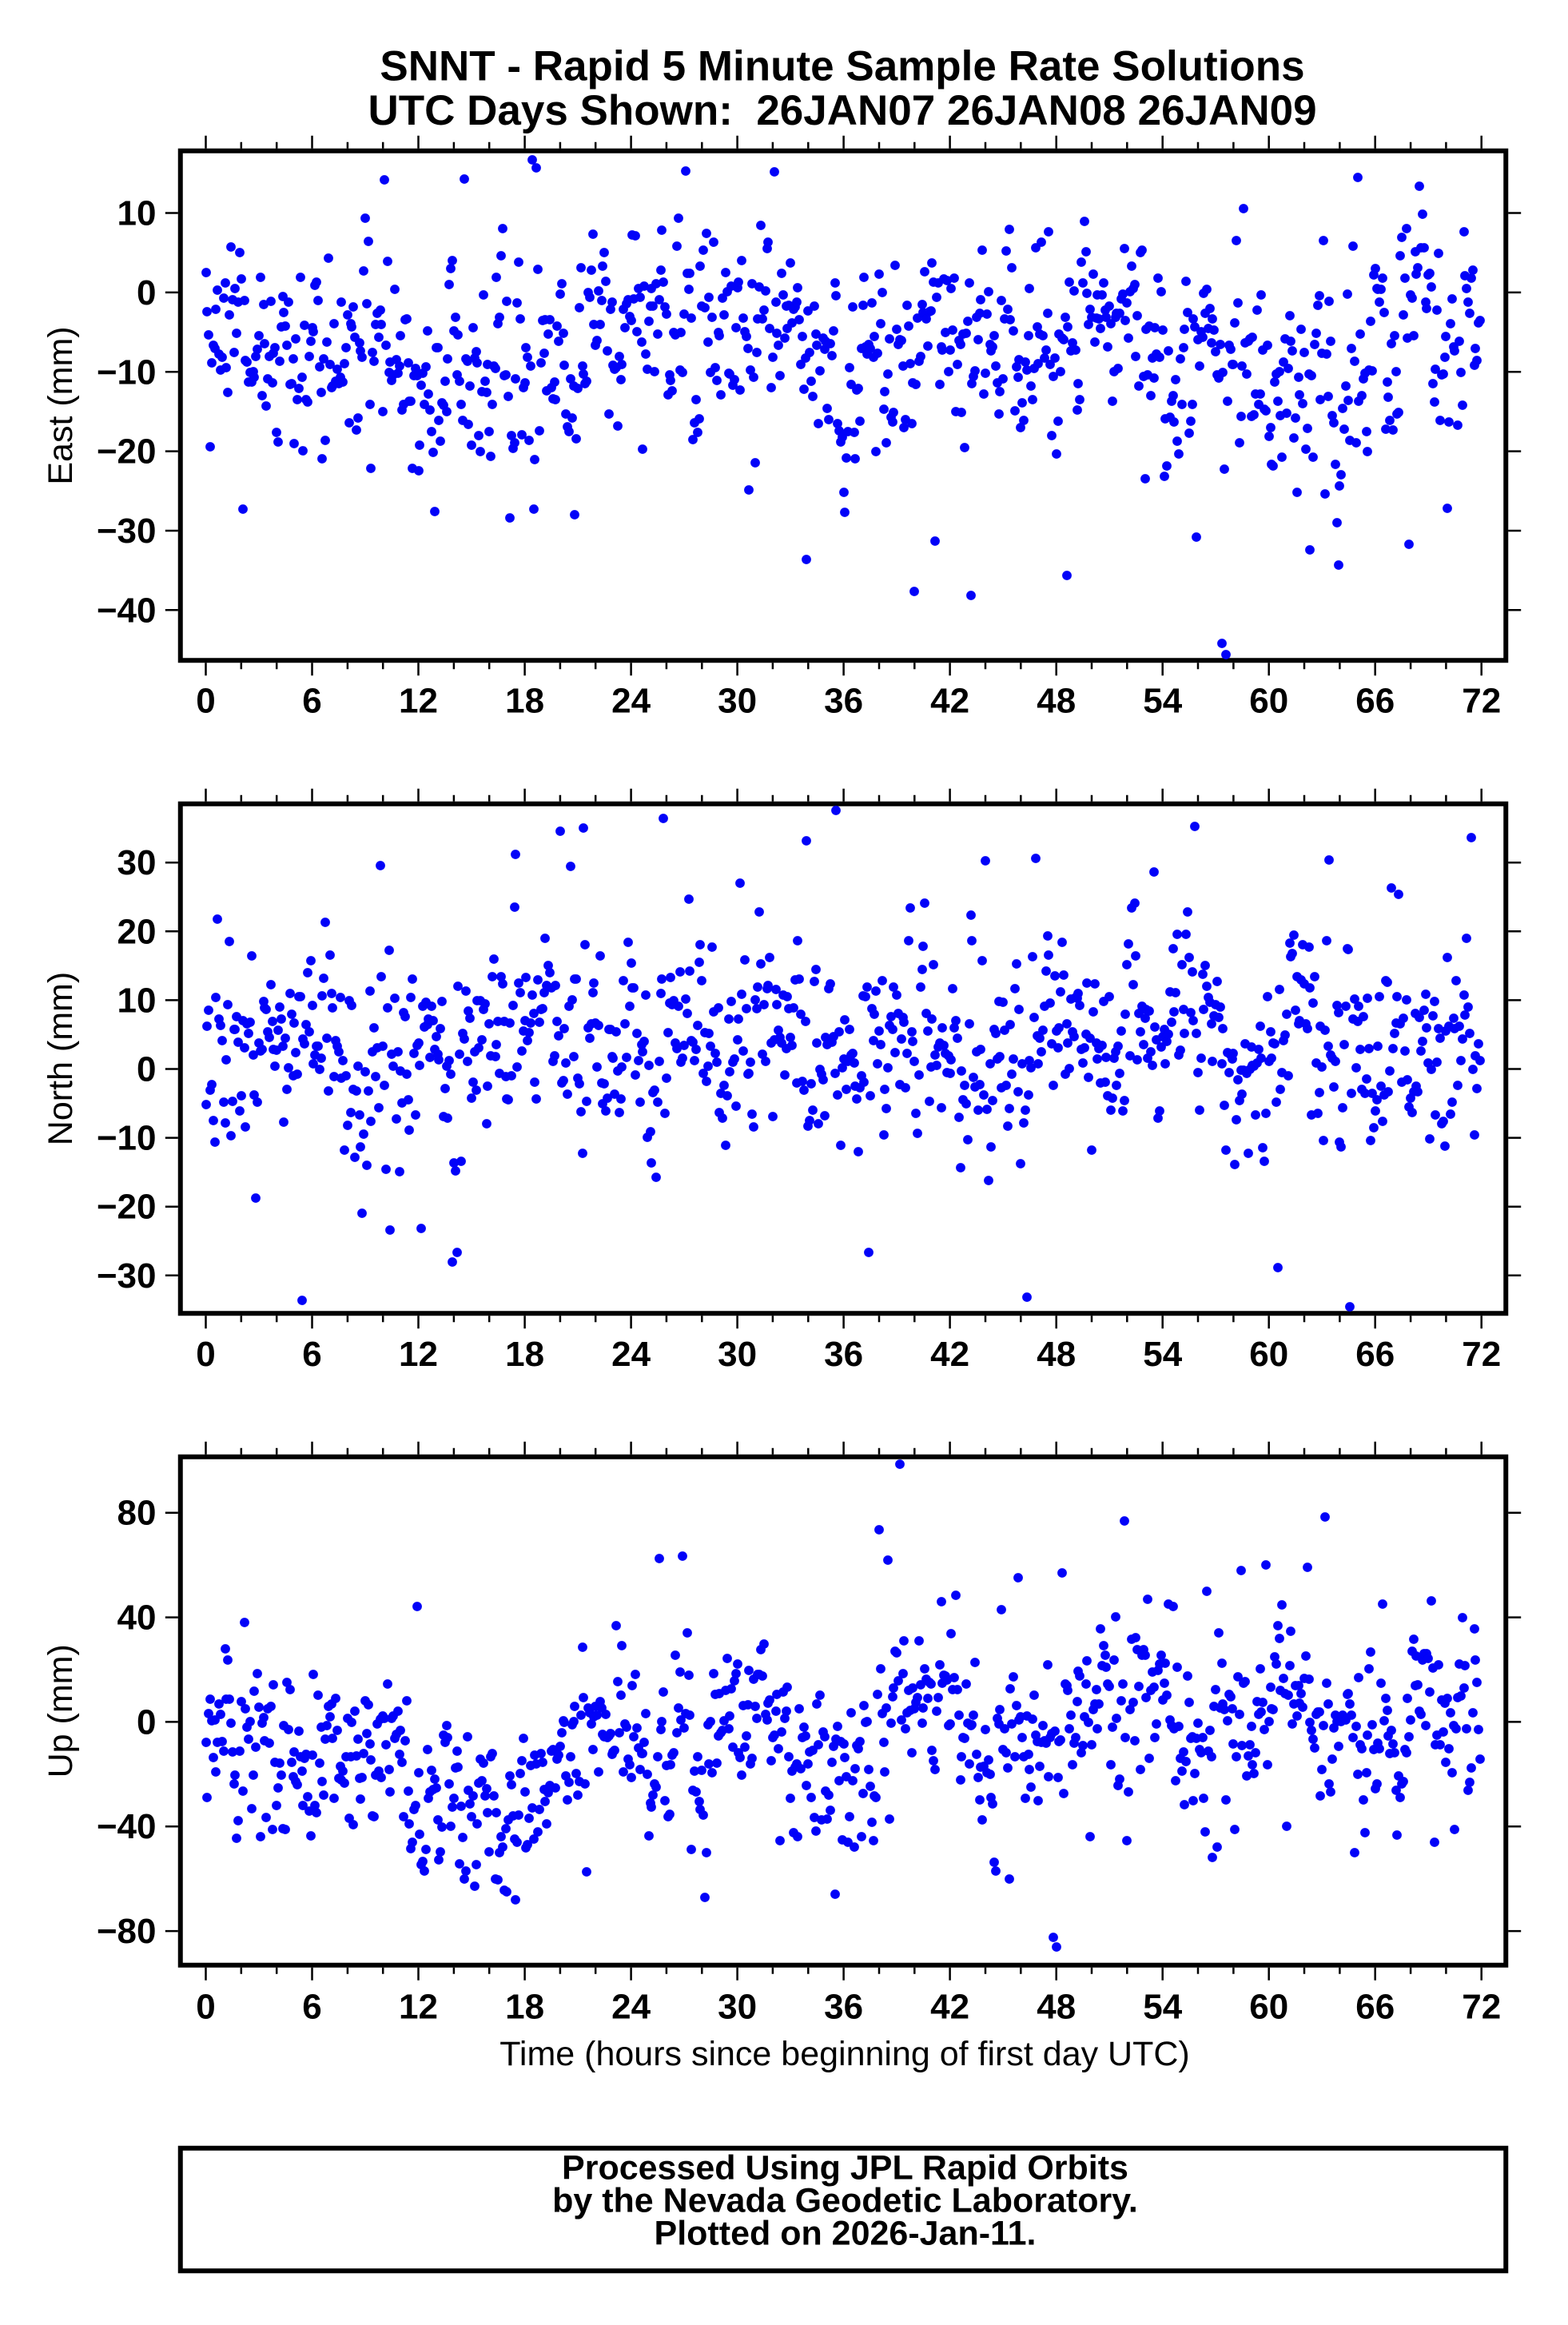 Image resolution: width=1568 pixels, height=2325 pixels. What do you see at coordinates (846, 2233) in the screenshot?
I see `svg-text: Plotted on 2026-Jan-11.` at bounding box center [846, 2233].